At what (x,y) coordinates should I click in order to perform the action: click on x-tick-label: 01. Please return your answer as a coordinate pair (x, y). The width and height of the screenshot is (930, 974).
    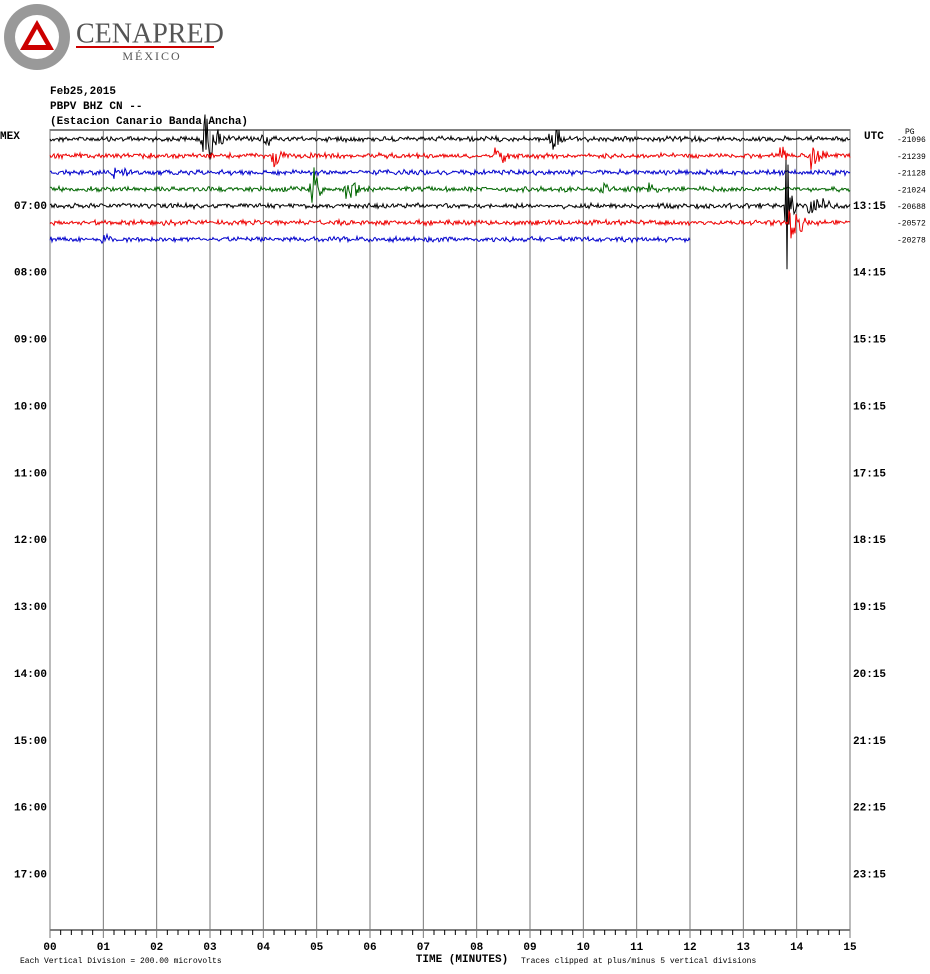
    Looking at the image, I should click on (104, 948).